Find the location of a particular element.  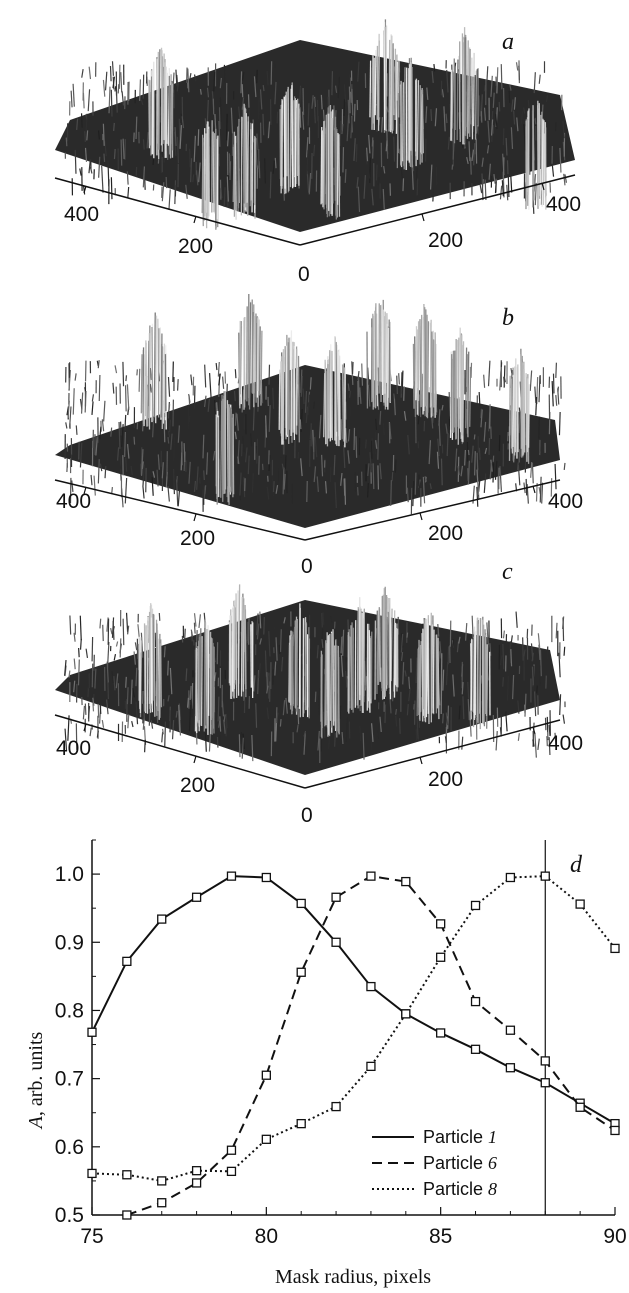

right-tick-mark is located at coordinates (543, 186).